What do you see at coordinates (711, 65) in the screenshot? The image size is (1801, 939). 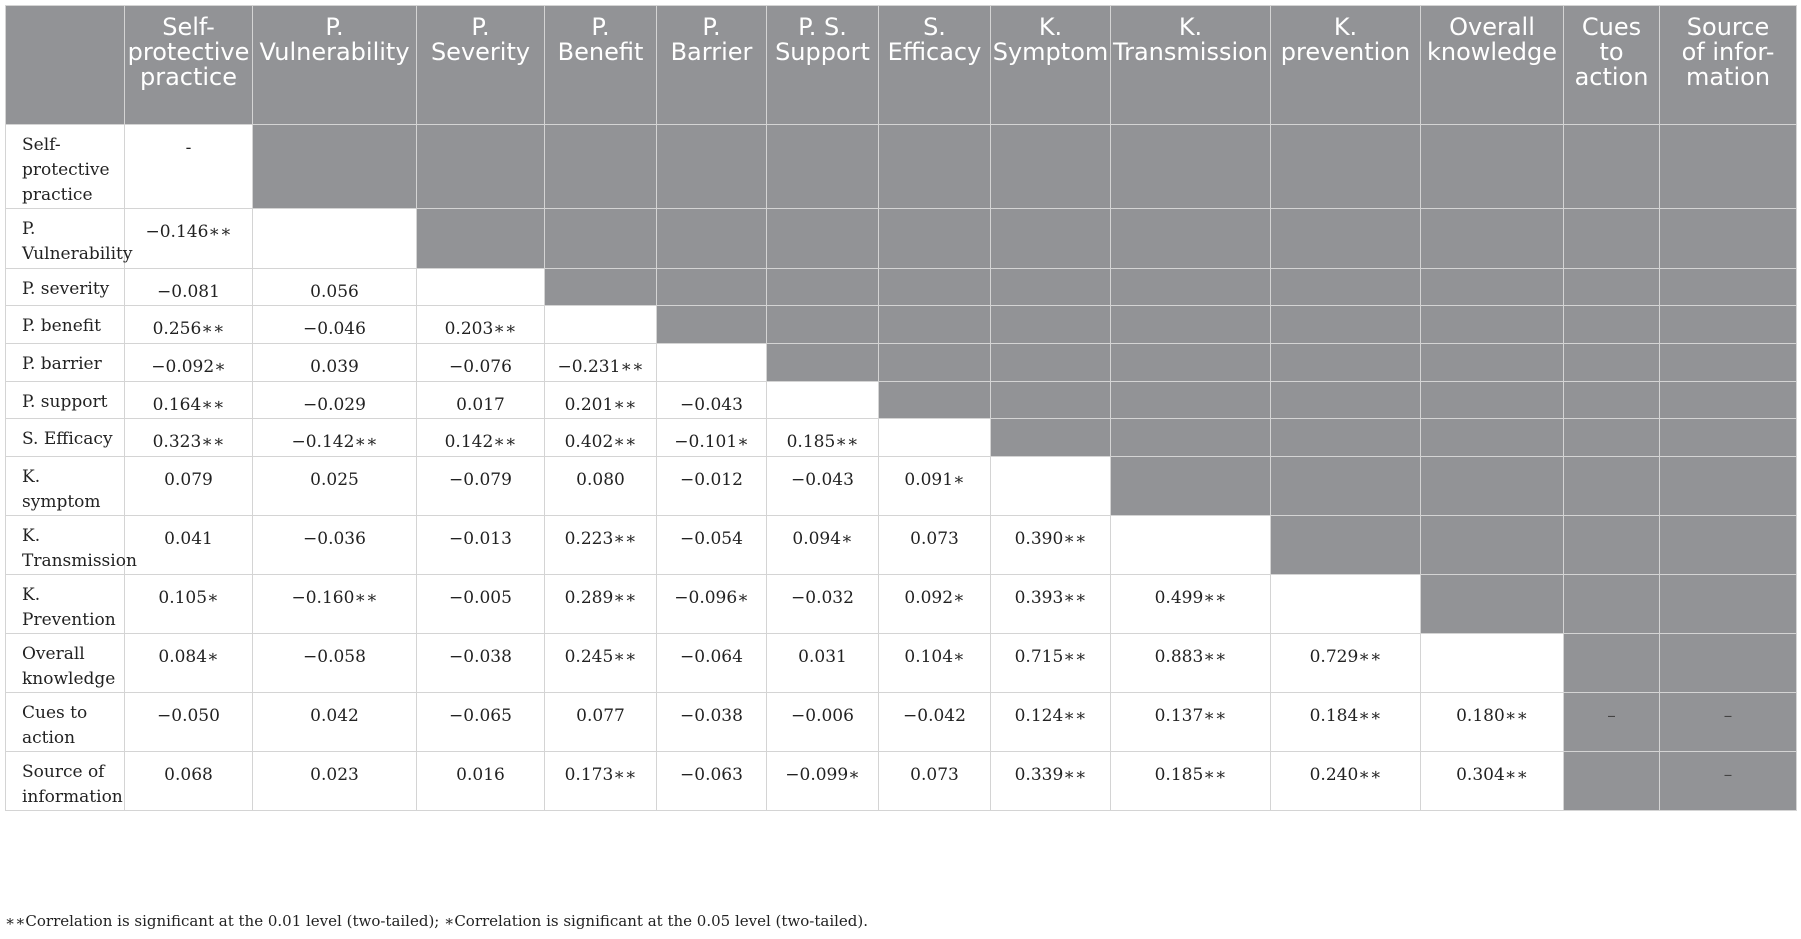 I see `column-header: P. Barrier` at bounding box center [711, 65].